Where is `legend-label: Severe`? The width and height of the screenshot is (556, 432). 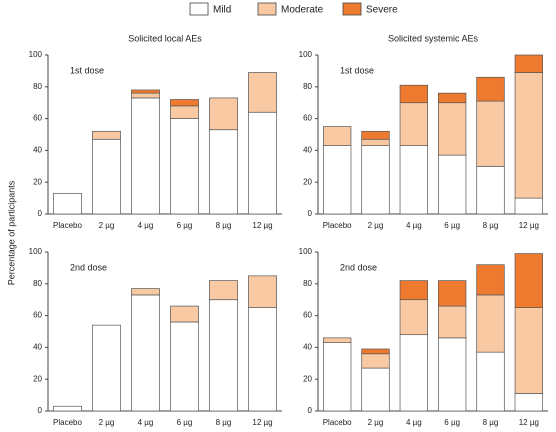 legend-label: Severe is located at coordinates (382, 10).